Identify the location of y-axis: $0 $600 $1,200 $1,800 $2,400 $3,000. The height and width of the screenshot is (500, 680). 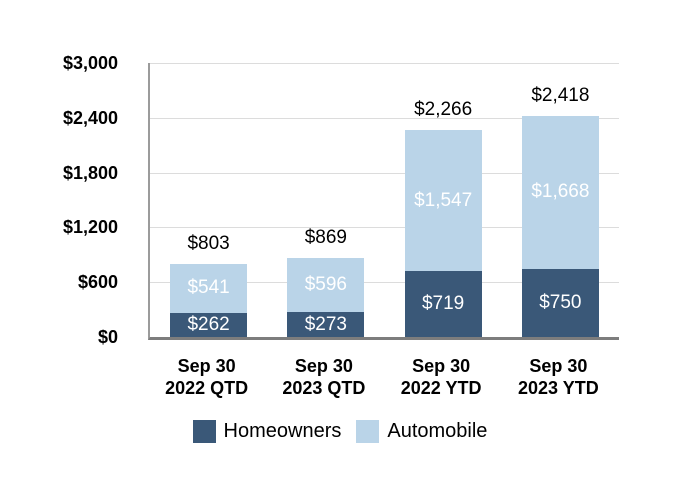
(59, 200).